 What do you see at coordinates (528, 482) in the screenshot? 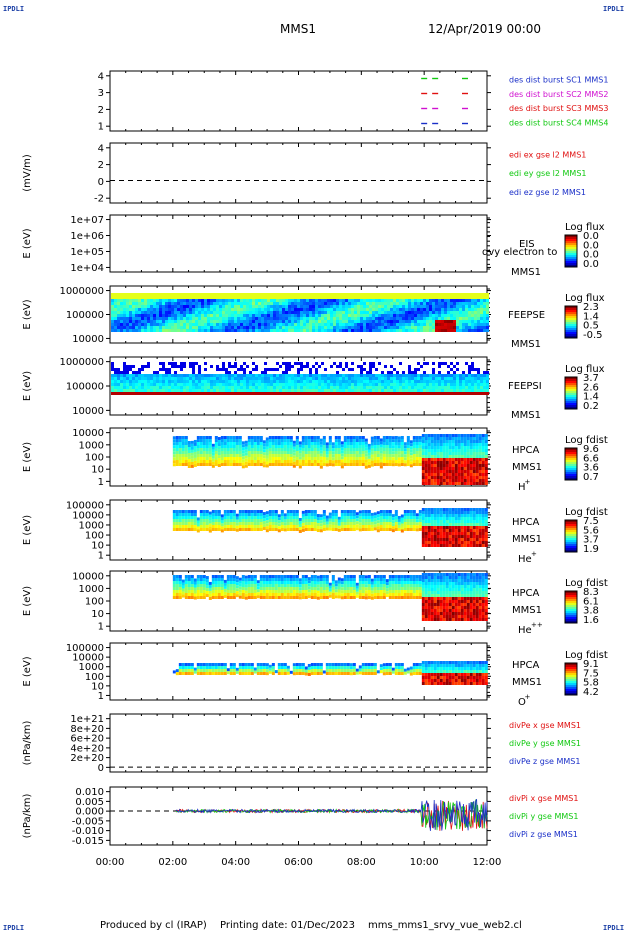
I see `species-charge: +` at bounding box center [528, 482].